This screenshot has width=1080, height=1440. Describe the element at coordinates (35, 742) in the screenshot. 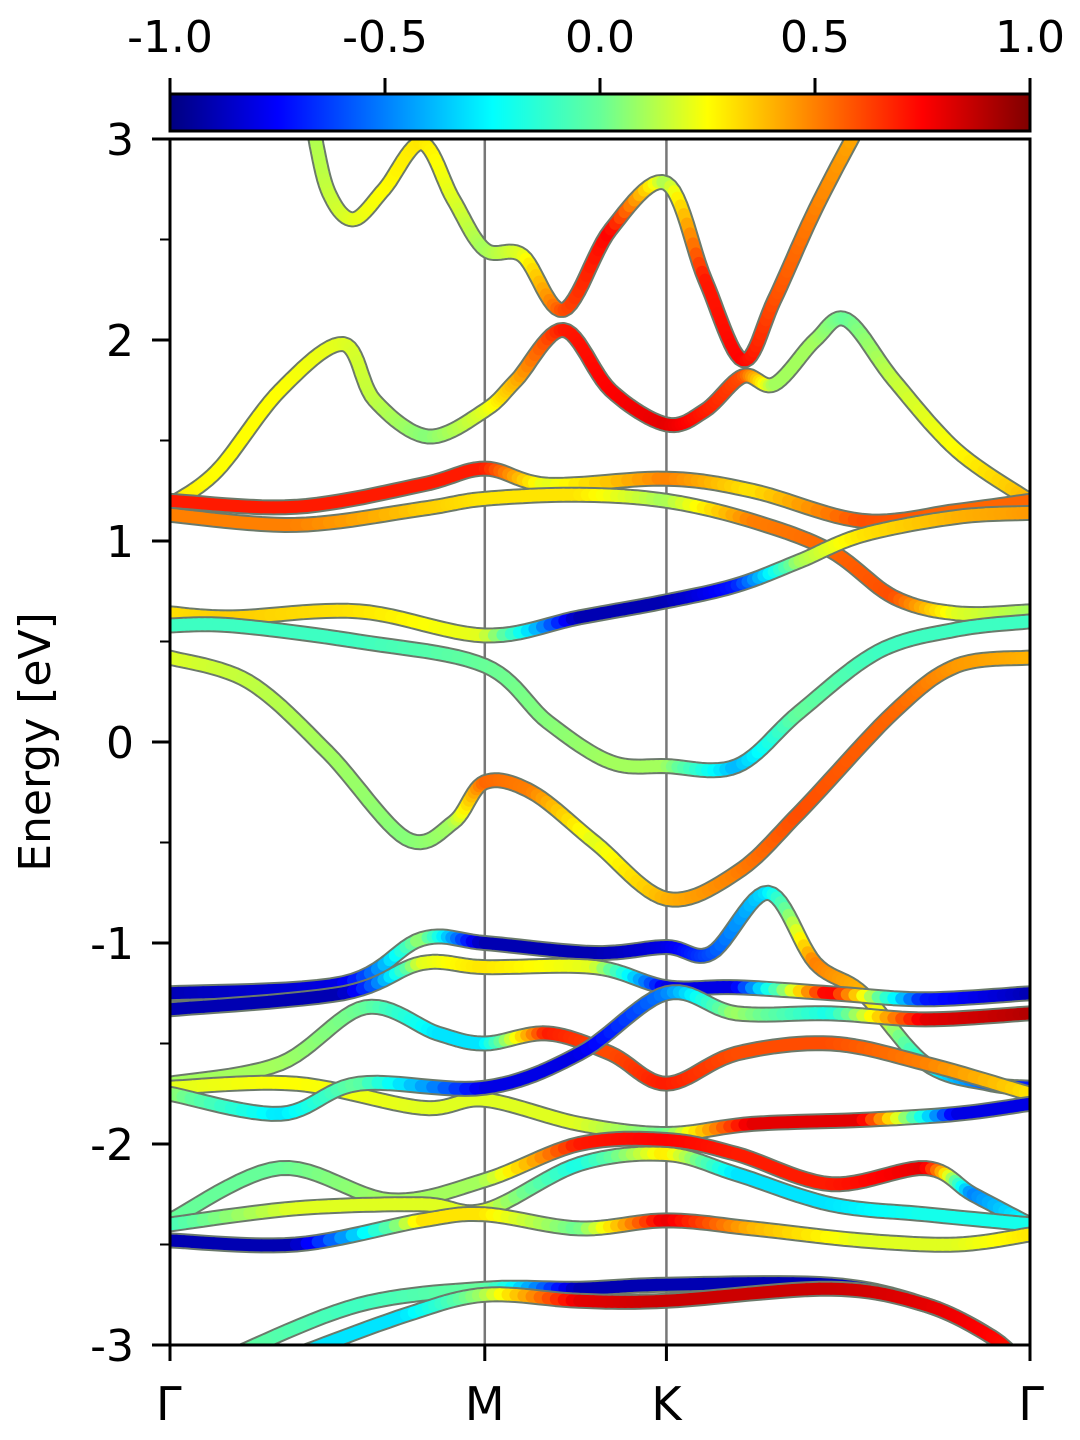

I see `y-axis-label: Energy [eV]` at that location.